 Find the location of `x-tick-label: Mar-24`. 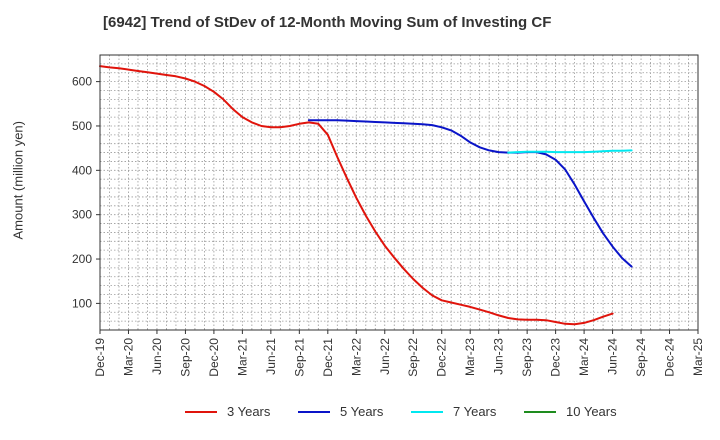

x-tick-label: Mar-24 is located at coordinates (584, 357).